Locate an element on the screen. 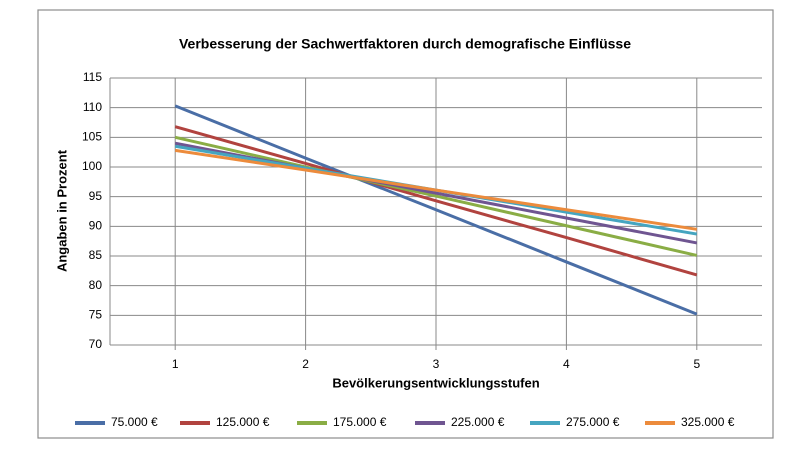 The image size is (805, 450). y-tick-label: 110 is located at coordinates (92, 107).